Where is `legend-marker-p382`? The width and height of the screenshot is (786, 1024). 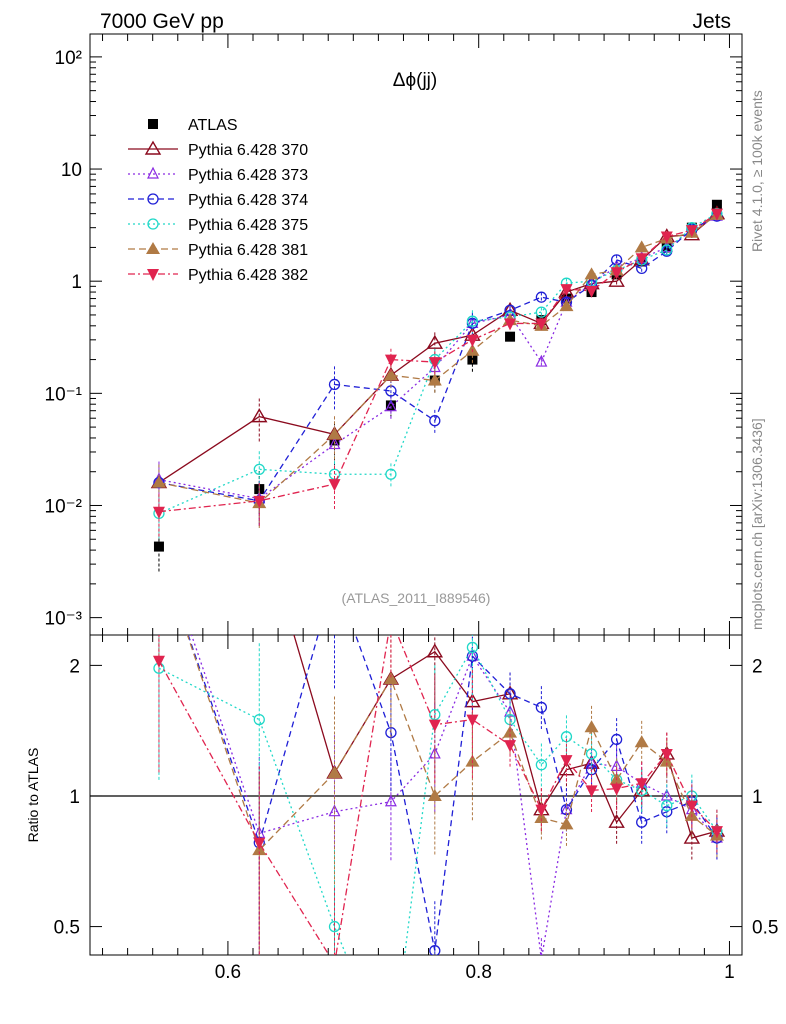 legend-marker-p382 is located at coordinates (153, 275).